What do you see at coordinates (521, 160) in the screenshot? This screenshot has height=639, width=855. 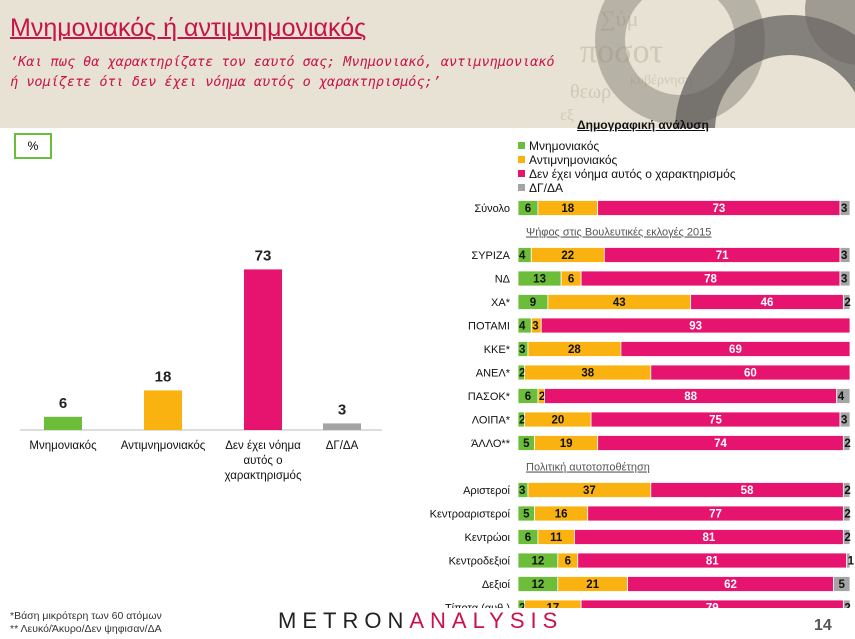 I see `legend-swatch-orange` at bounding box center [521, 160].